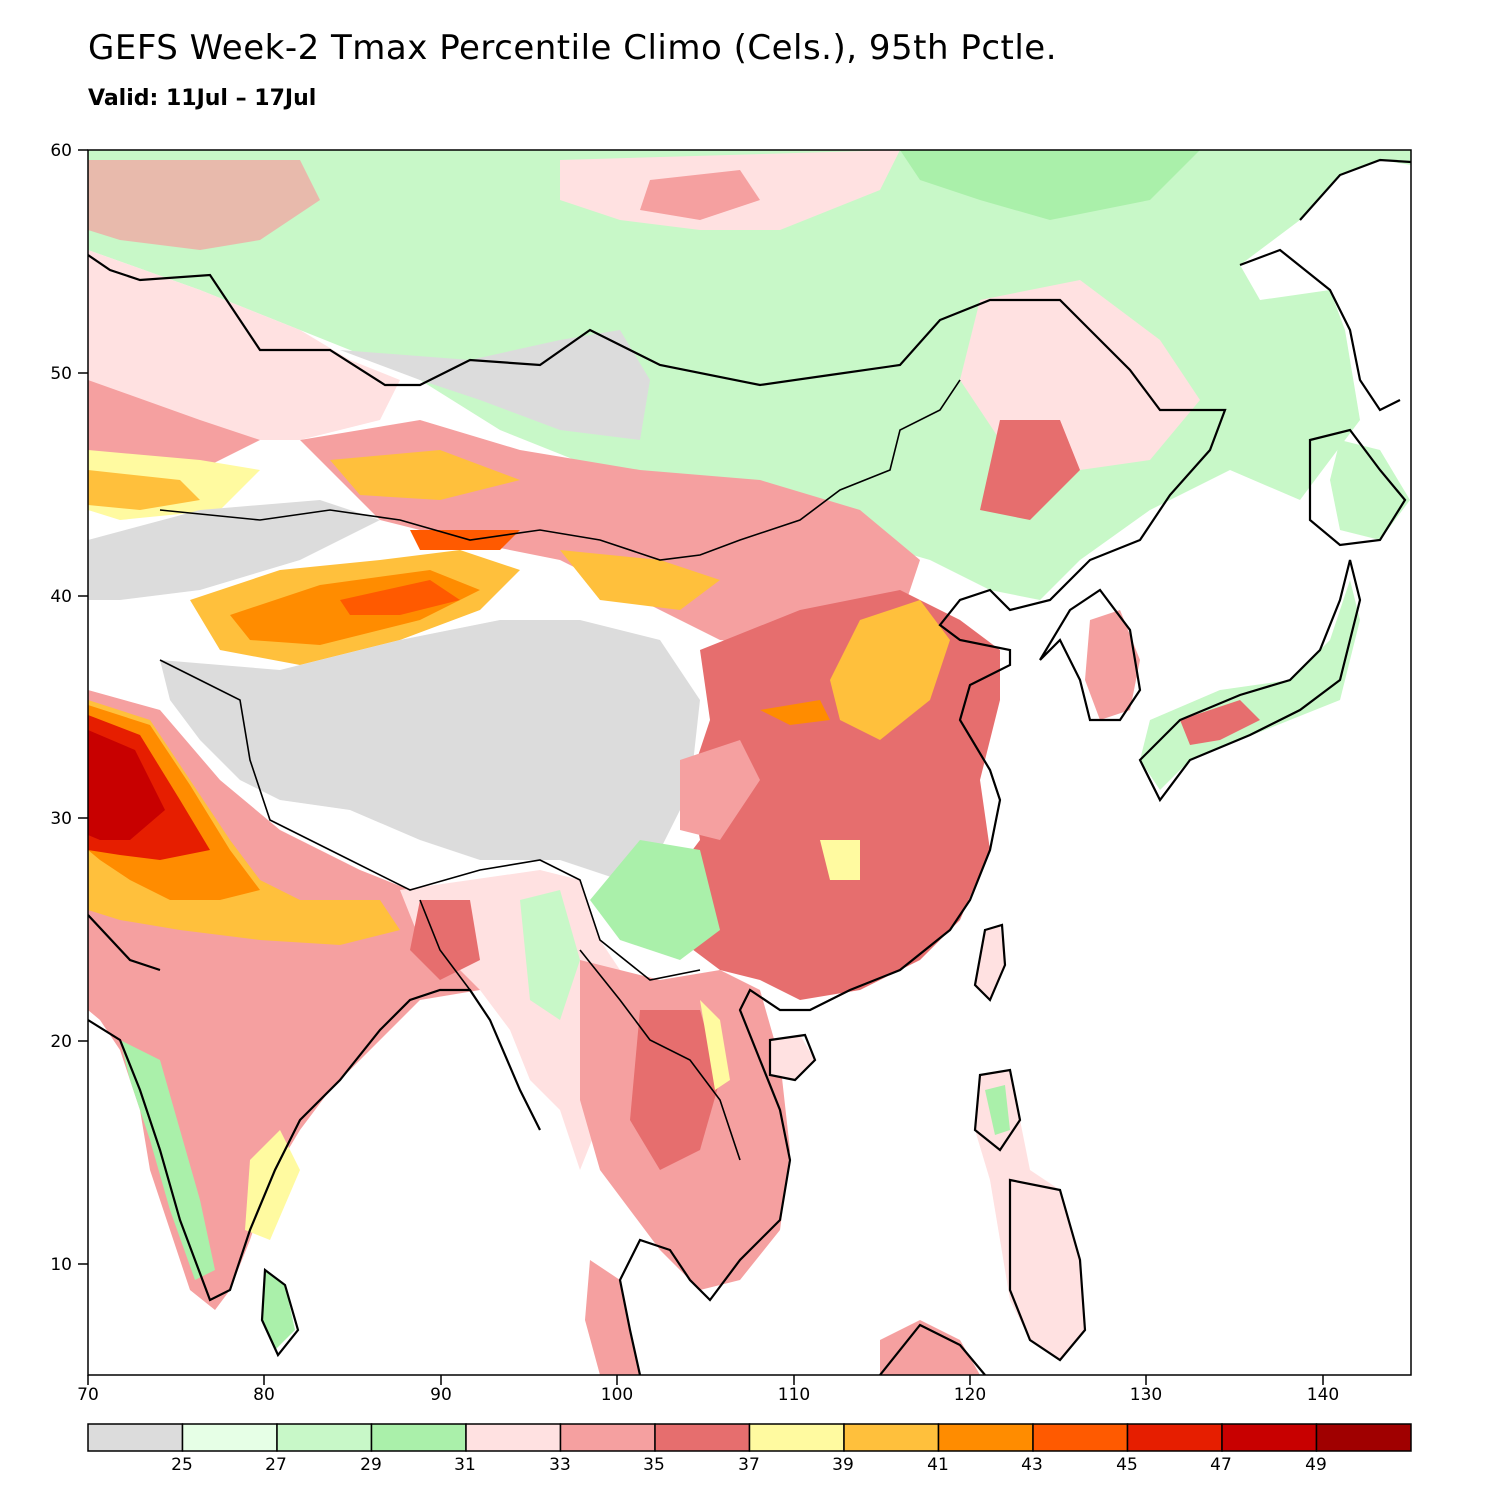  I want to click on colorbar-label: 47, so click(1221, 1465).